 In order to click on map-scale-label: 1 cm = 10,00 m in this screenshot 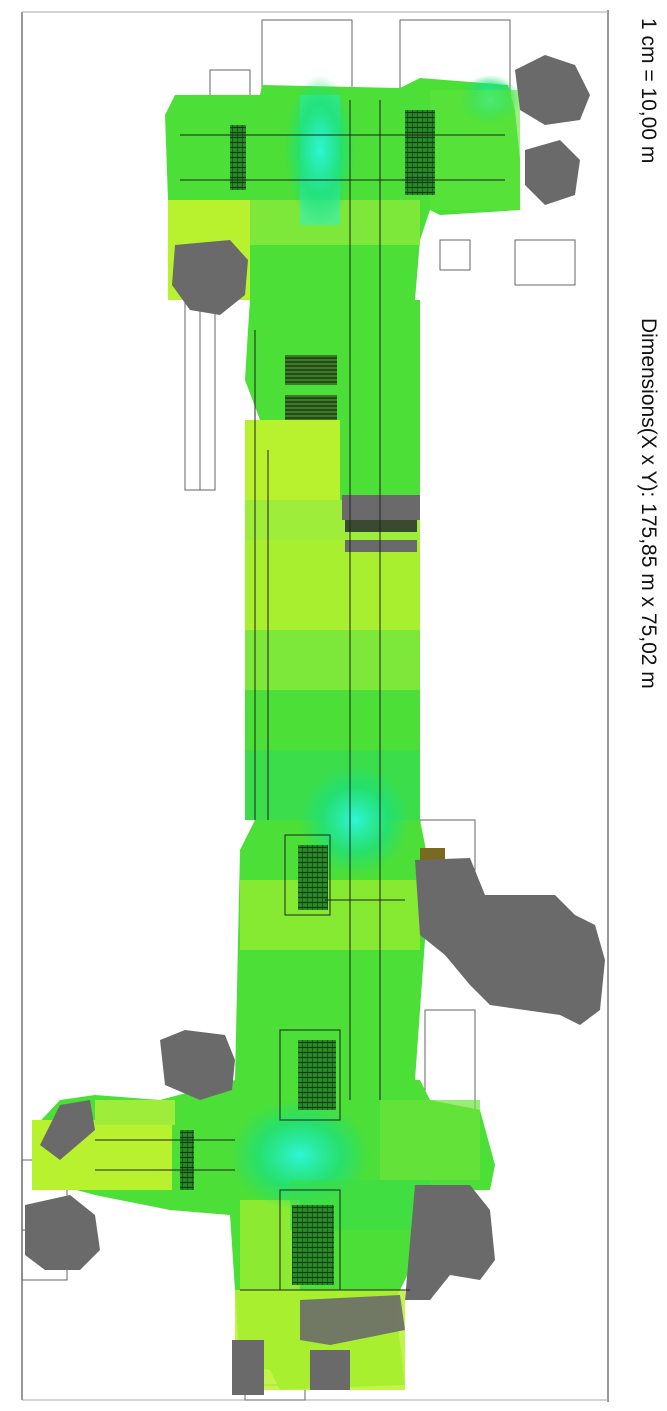, I will do `click(648, 91)`.